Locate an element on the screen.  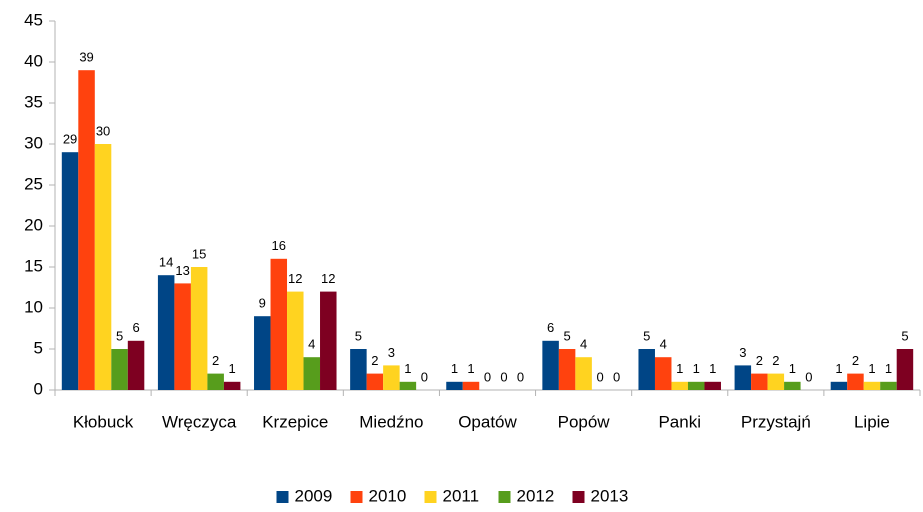
y-tick-label: 25 is located at coordinates (33, 183).